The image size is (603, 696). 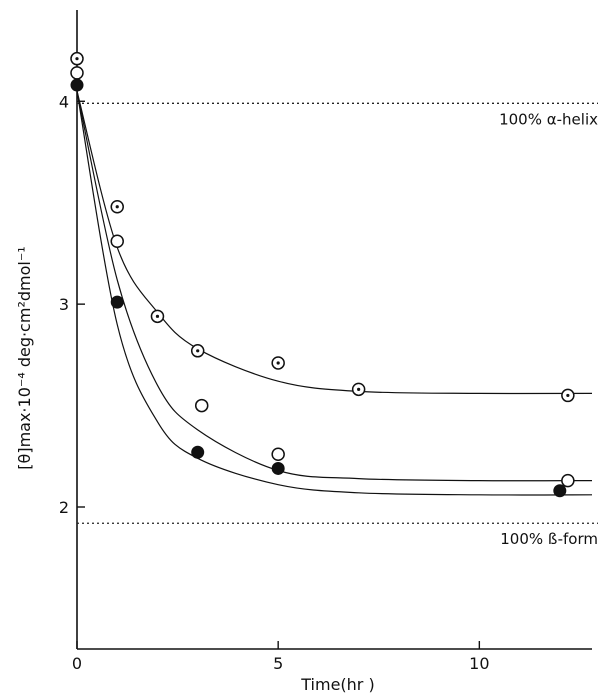 I want to click on y-tick-label: 2, so click(x=64, y=507).